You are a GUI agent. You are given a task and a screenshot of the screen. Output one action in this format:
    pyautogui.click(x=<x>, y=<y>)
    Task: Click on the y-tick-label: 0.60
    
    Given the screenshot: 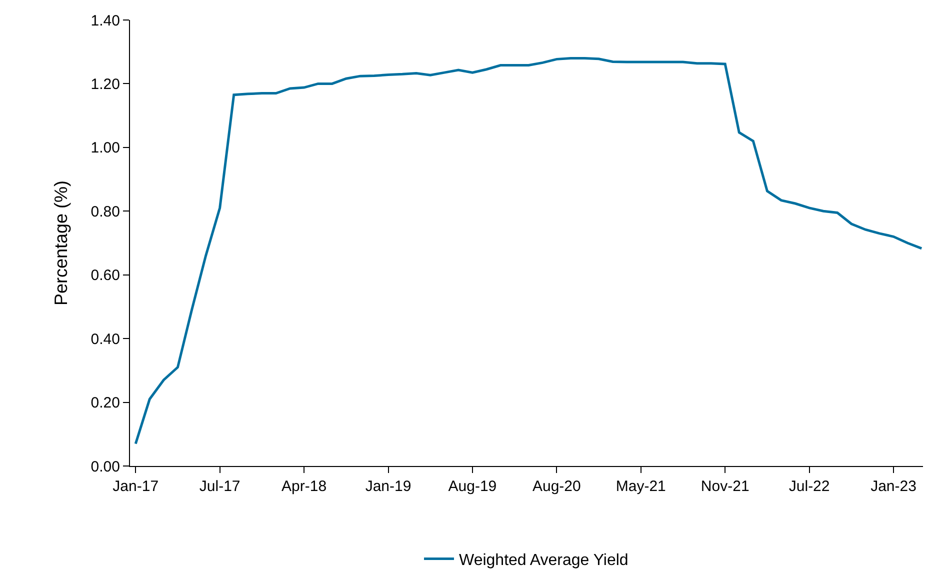 What is the action you would take?
    pyautogui.click(x=105, y=275)
    